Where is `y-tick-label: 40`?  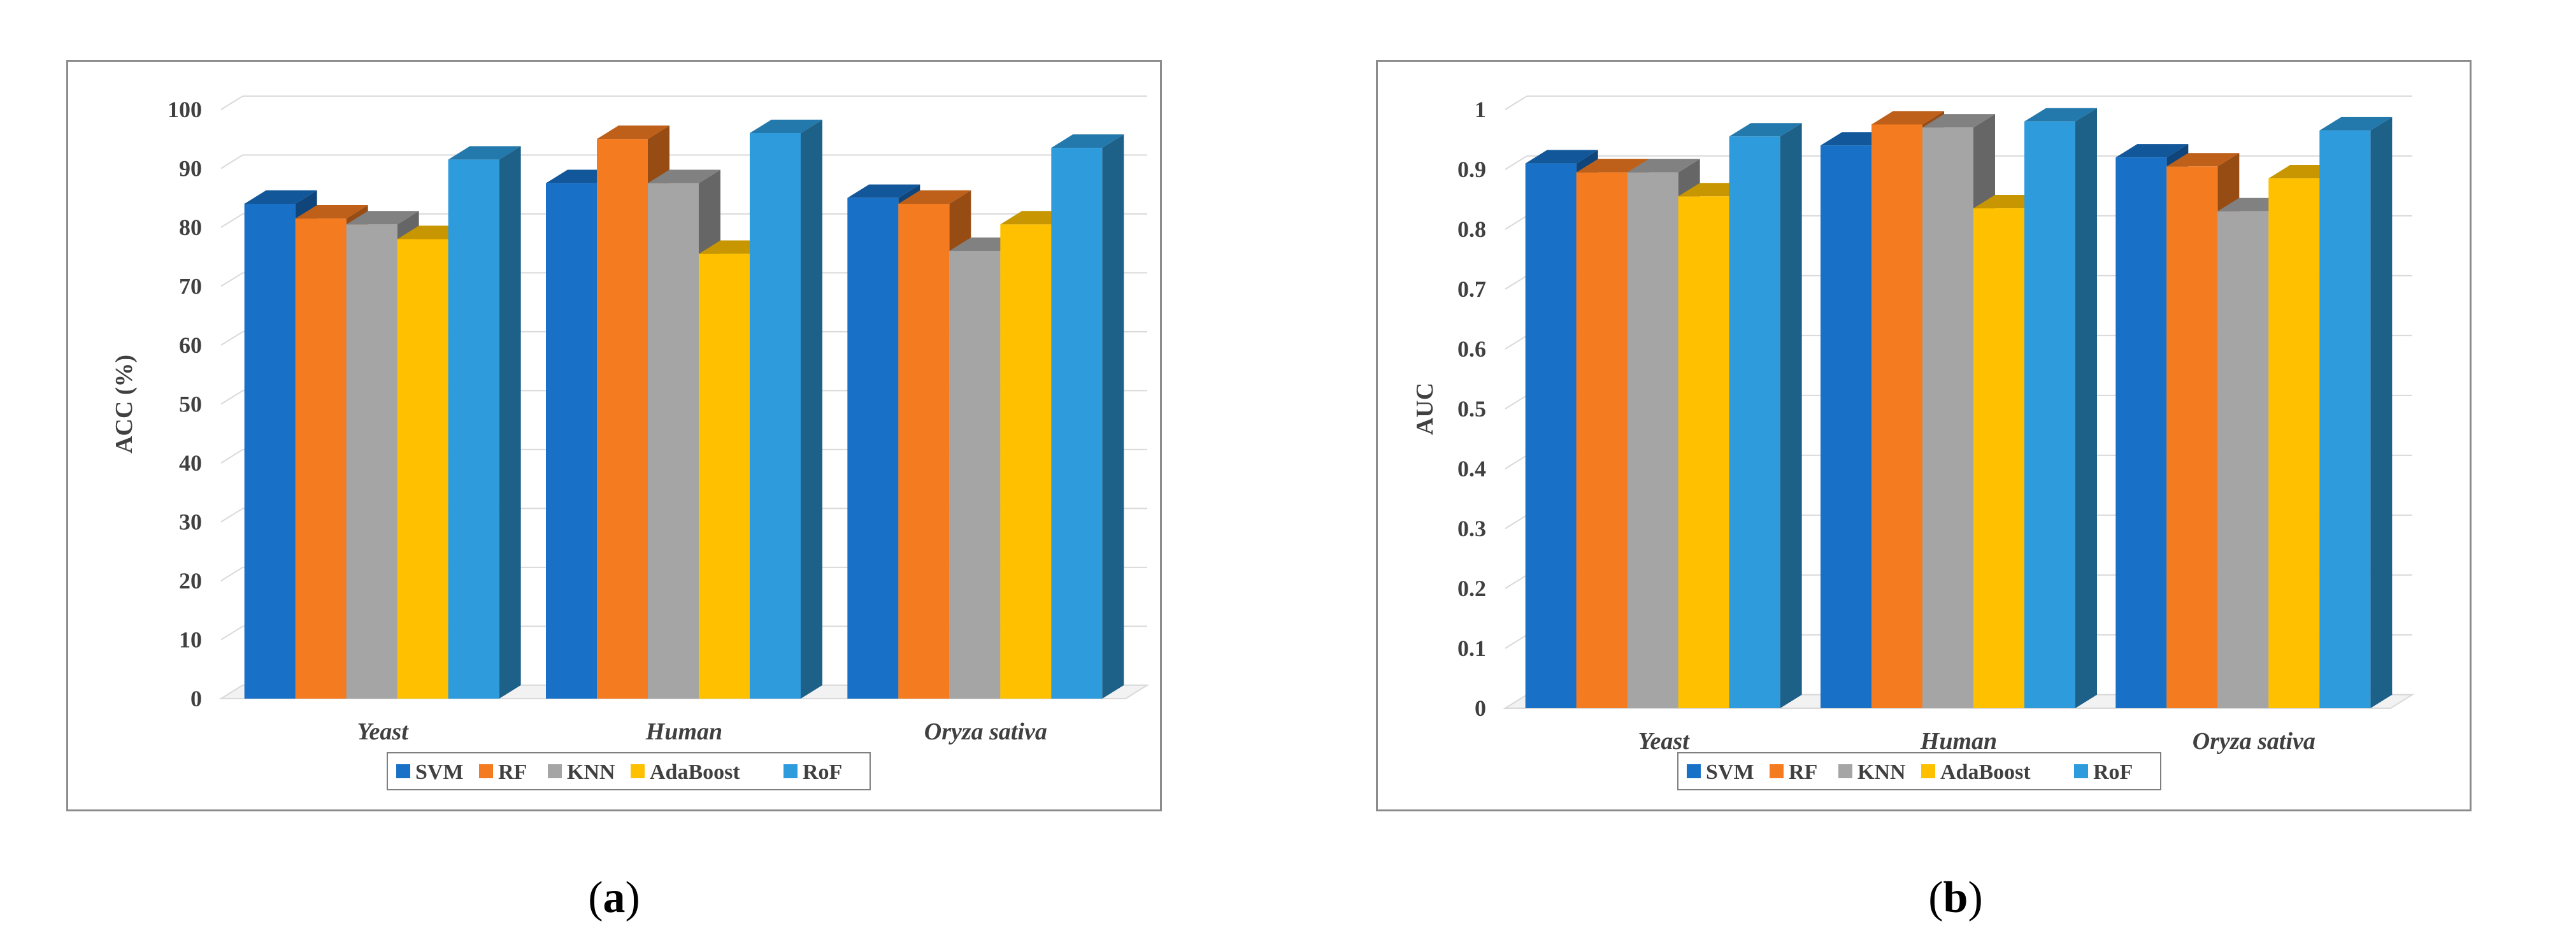
y-tick-label: 40 is located at coordinates (191, 463).